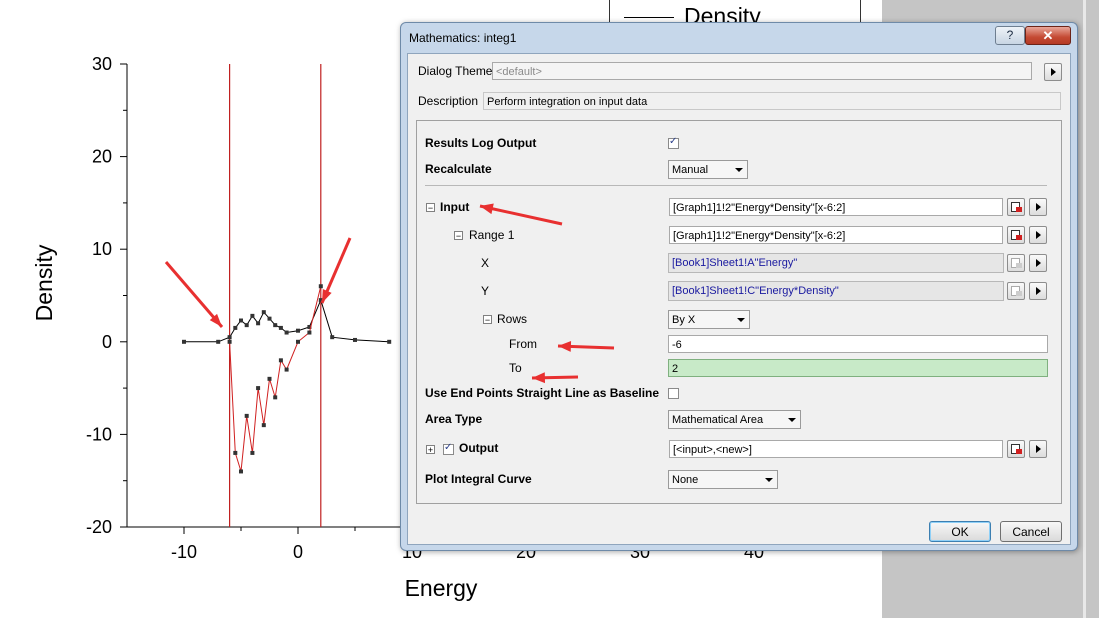 The image size is (1099, 618). Describe the element at coordinates (455, 207) in the screenshot. I see `input-label: Input` at that location.